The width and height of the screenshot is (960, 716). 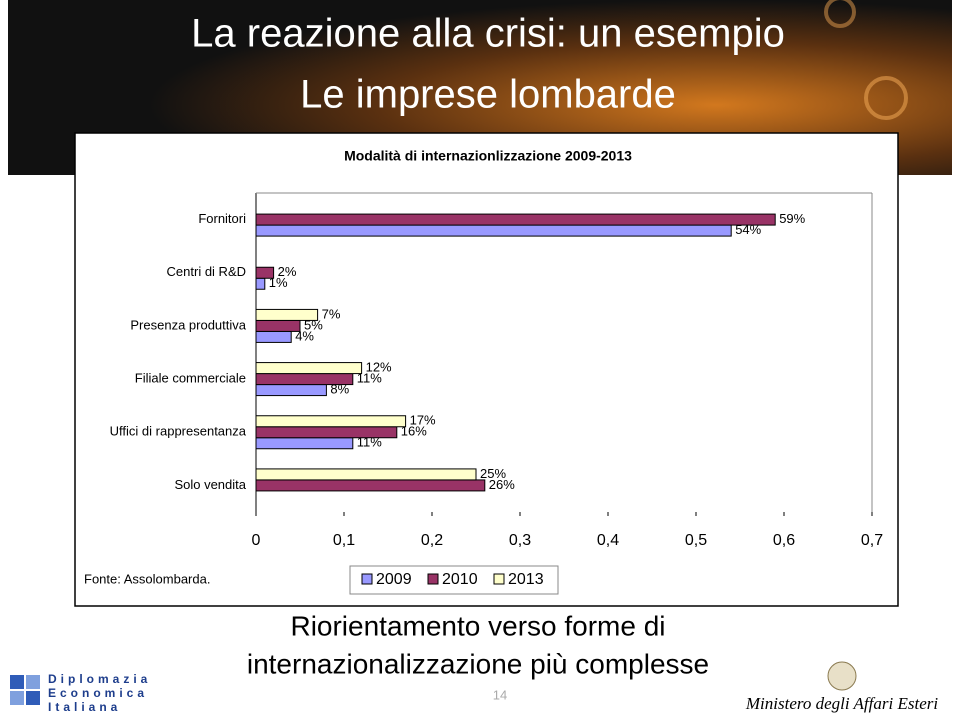 I want to click on x-tick-label: 0,6, so click(x=784, y=540).